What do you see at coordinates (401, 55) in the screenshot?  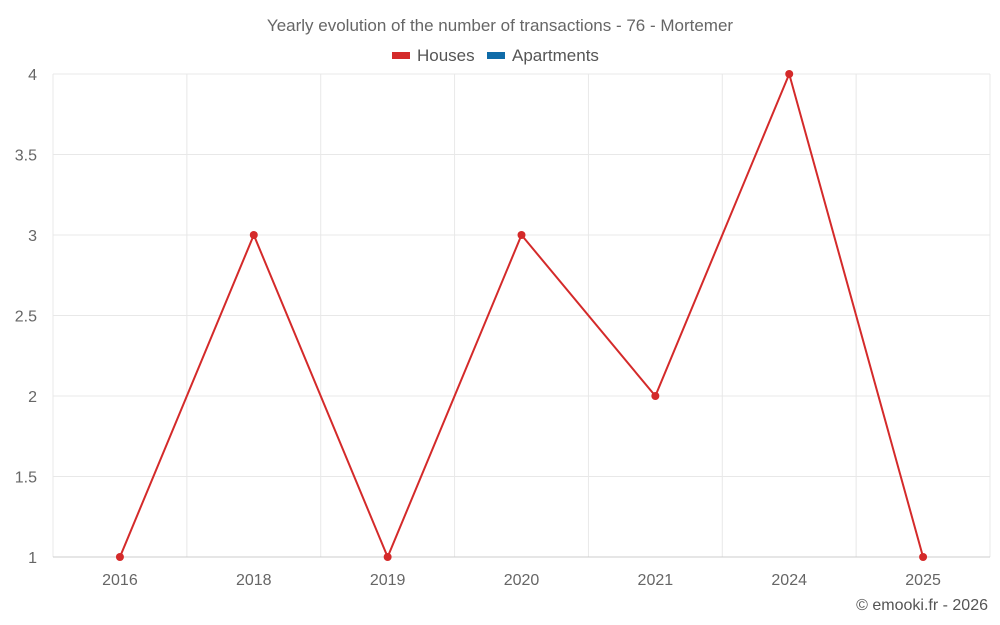 I see `legend-swatch-houses` at bounding box center [401, 55].